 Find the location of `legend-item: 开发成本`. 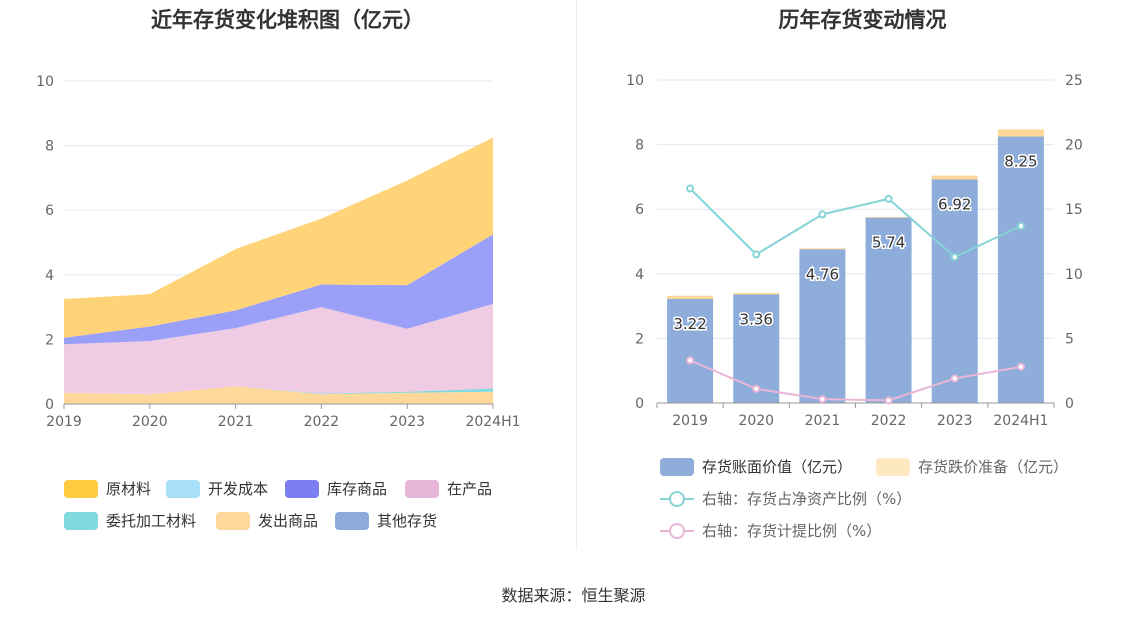

legend-item: 开发成本 is located at coordinates (217, 488).